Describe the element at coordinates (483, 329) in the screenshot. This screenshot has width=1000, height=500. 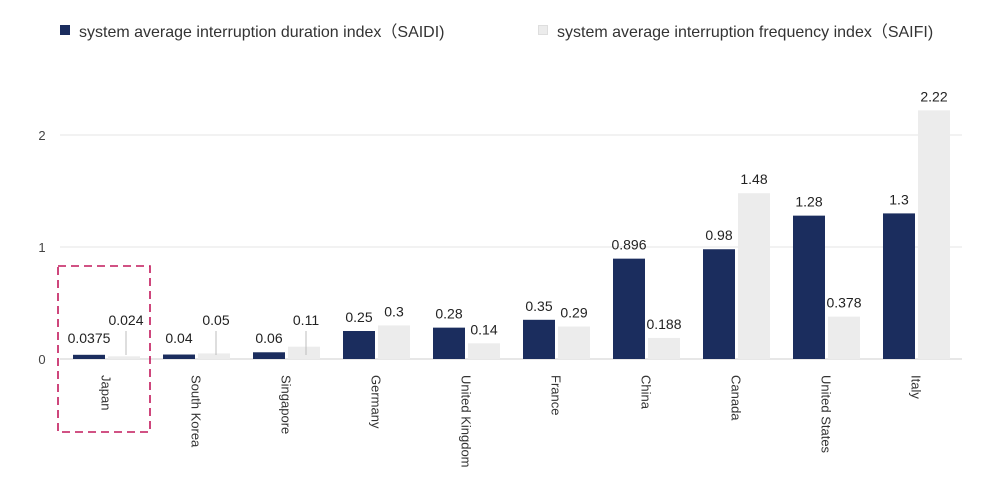
I see `value-label-saifi-4: 0.14` at that location.